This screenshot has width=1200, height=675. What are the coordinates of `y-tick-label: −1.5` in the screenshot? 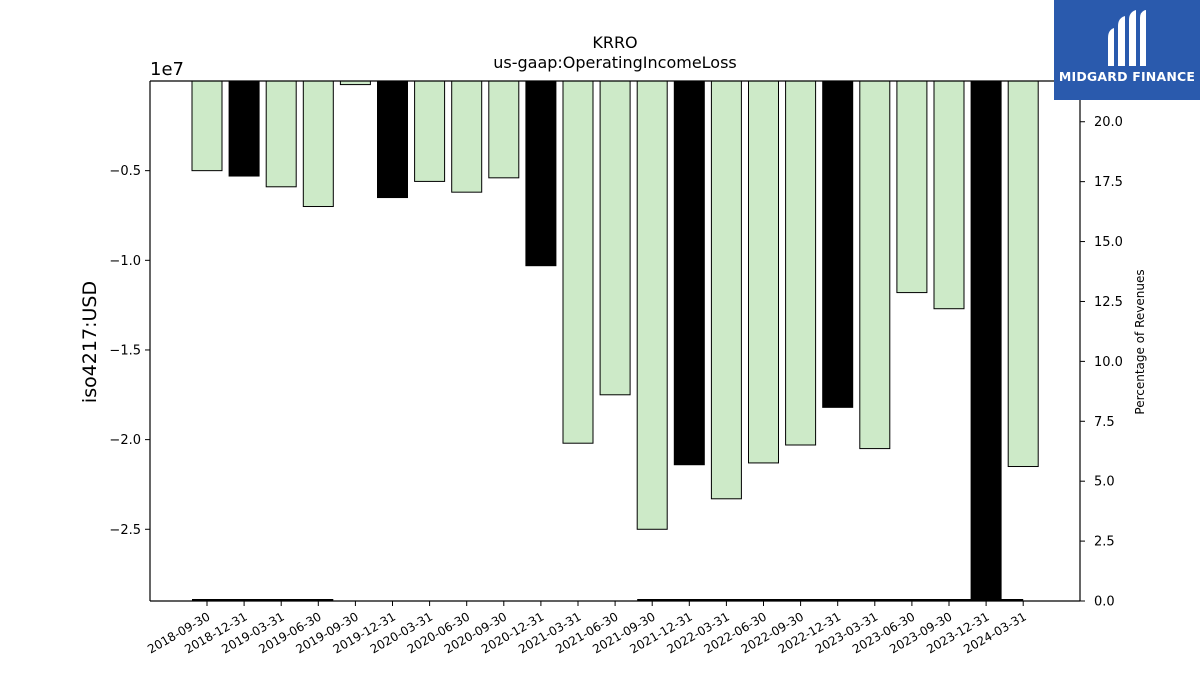 It's located at (125, 350).